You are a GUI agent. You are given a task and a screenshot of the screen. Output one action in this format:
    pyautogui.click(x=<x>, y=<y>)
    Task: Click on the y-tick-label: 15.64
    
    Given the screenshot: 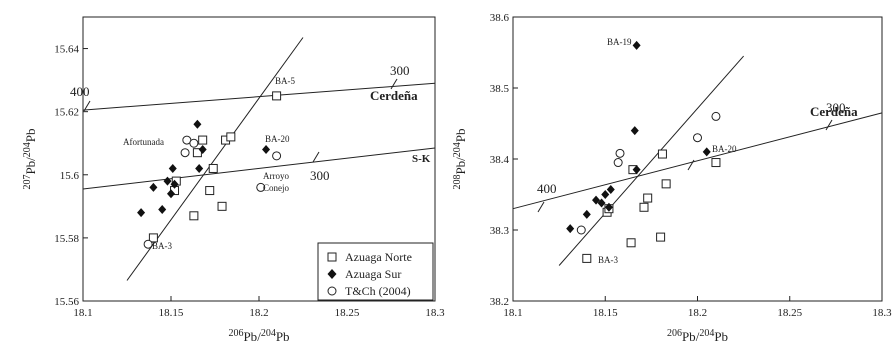 What is the action you would take?
    pyautogui.click(x=66, y=50)
    